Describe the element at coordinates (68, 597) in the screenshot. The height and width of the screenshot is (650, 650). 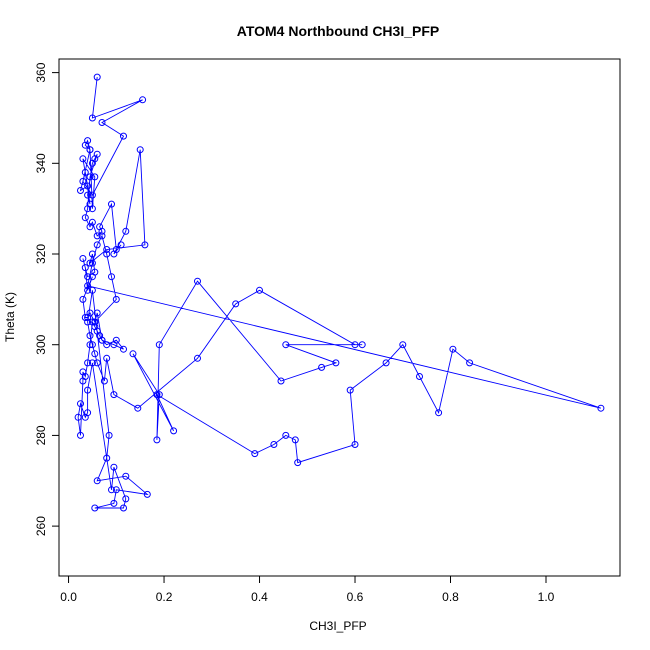
I see `x-tick-label: 0.0` at that location.